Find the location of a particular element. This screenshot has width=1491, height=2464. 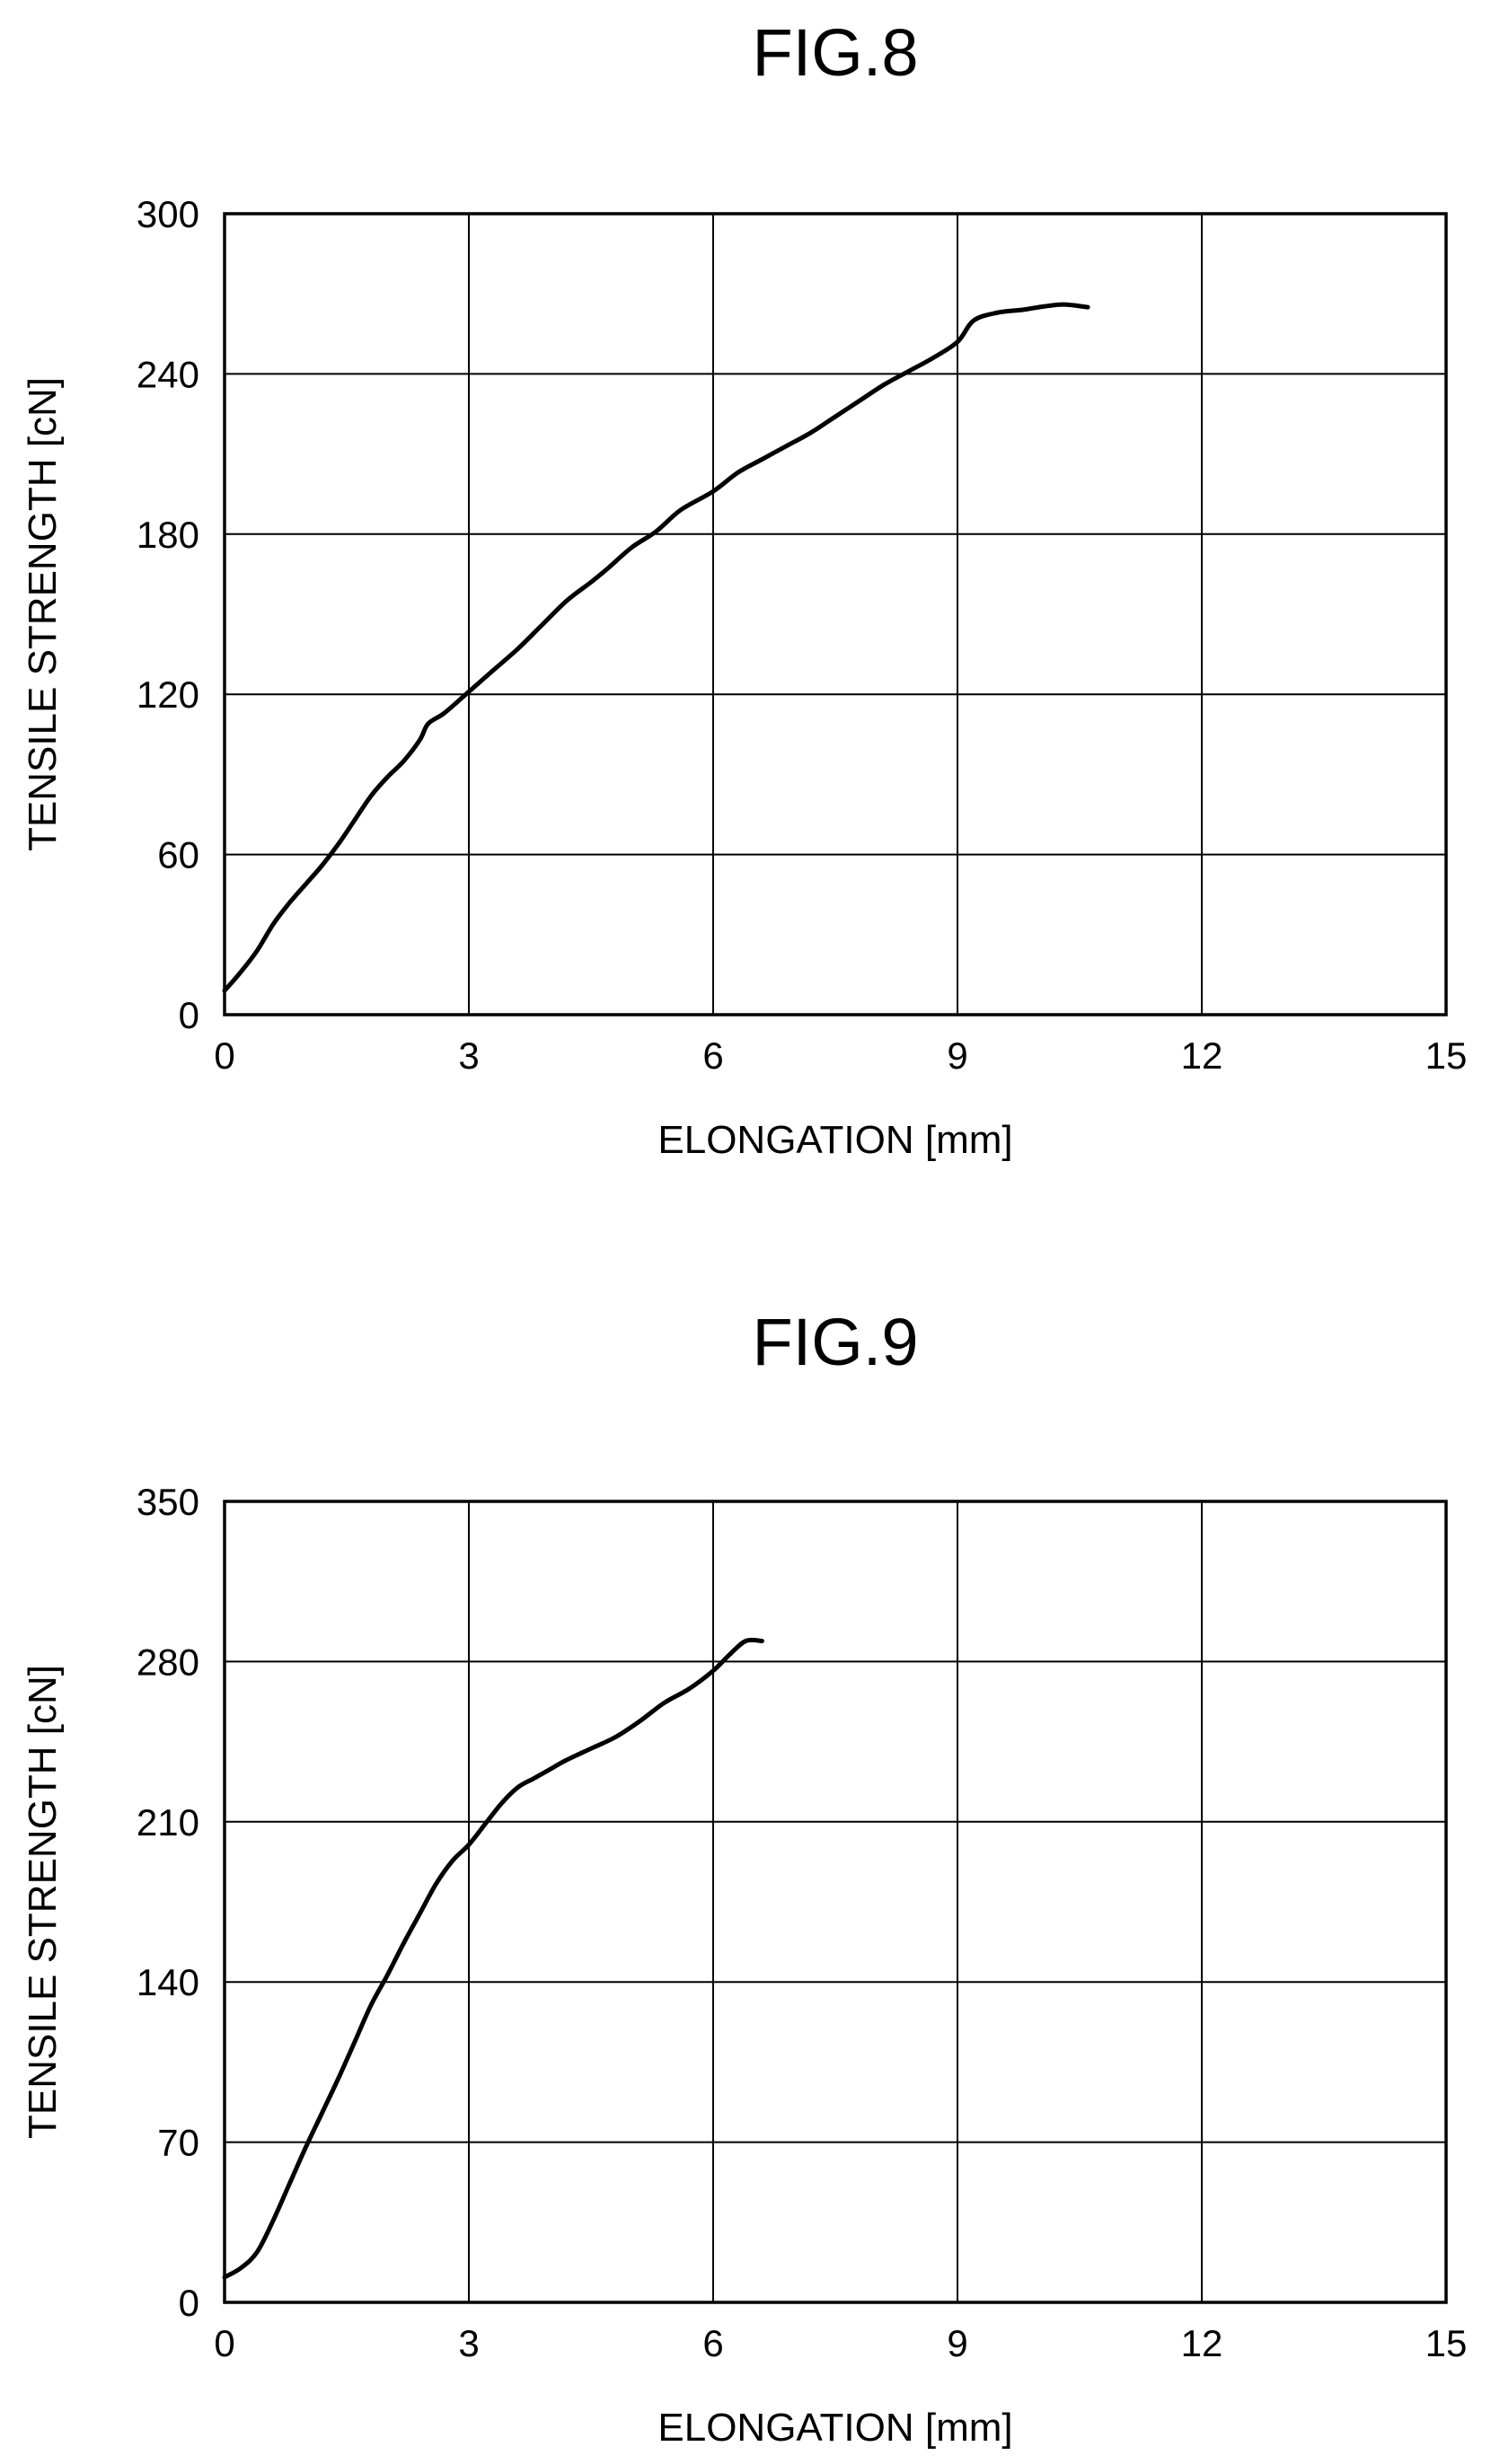

fig9-title: FIG.9 is located at coordinates (835, 1342).